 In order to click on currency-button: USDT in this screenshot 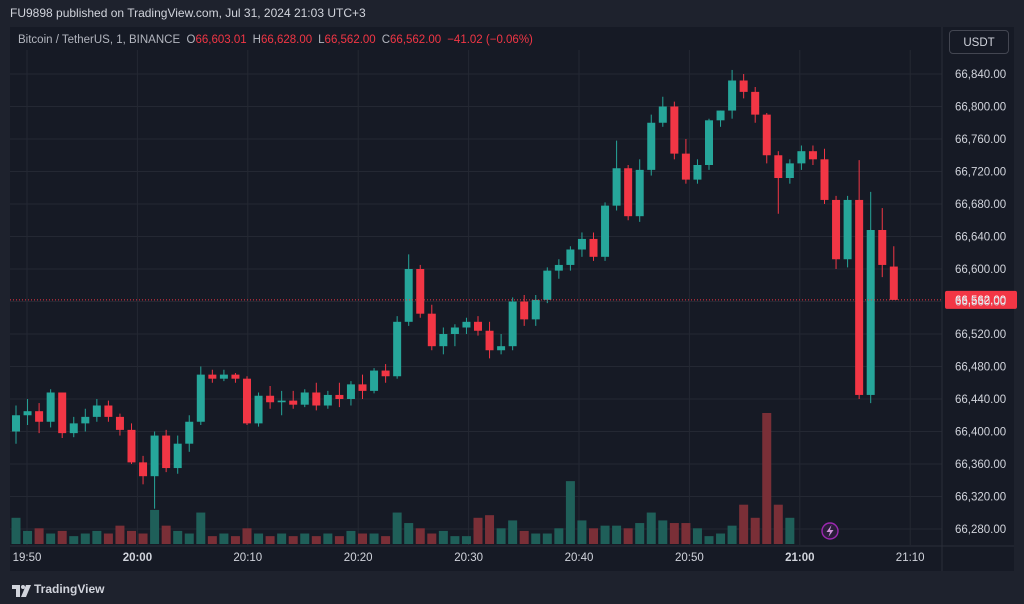, I will do `click(979, 42)`.